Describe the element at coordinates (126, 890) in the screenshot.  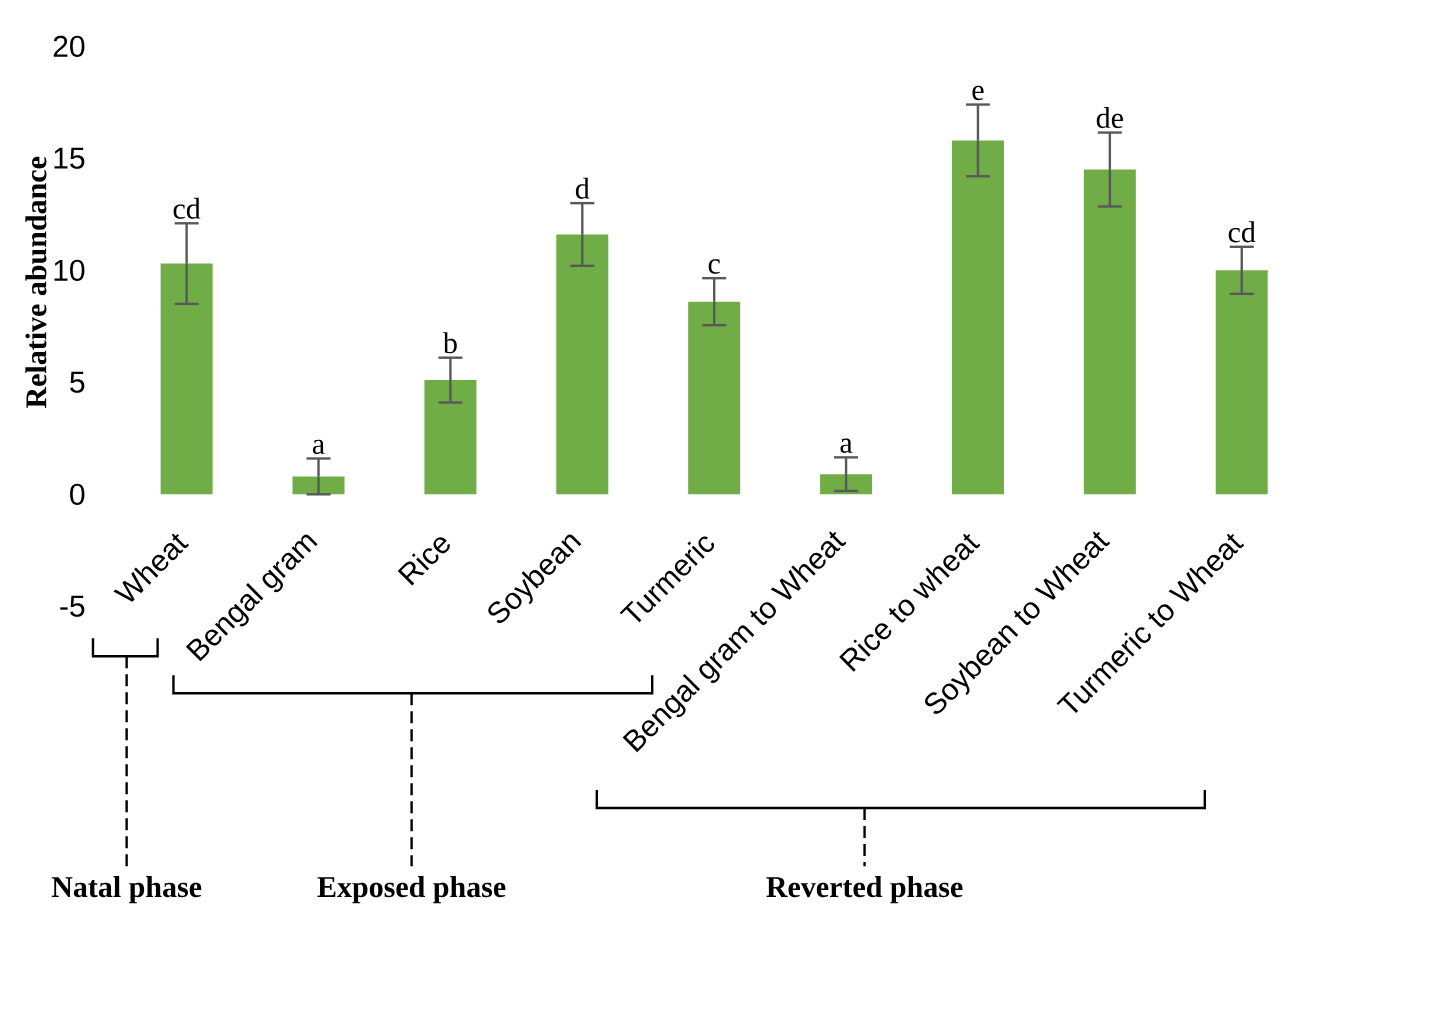
I see `text: Natal phase` at that location.